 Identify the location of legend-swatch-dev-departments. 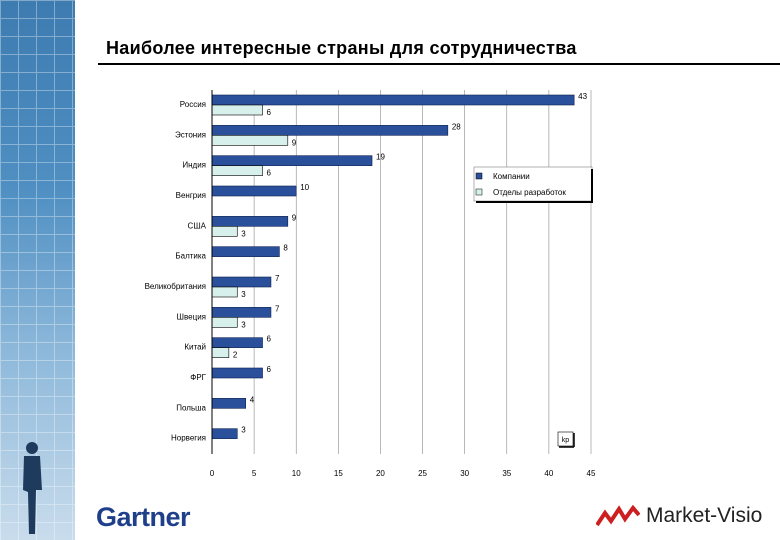
(479, 192).